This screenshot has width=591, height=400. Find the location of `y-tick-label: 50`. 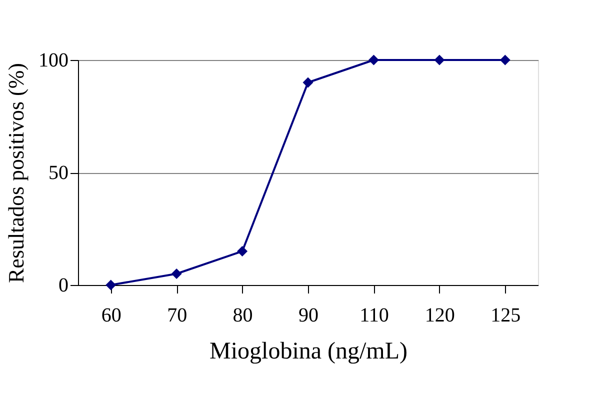

y-tick-label: 50 is located at coordinates (58, 173).